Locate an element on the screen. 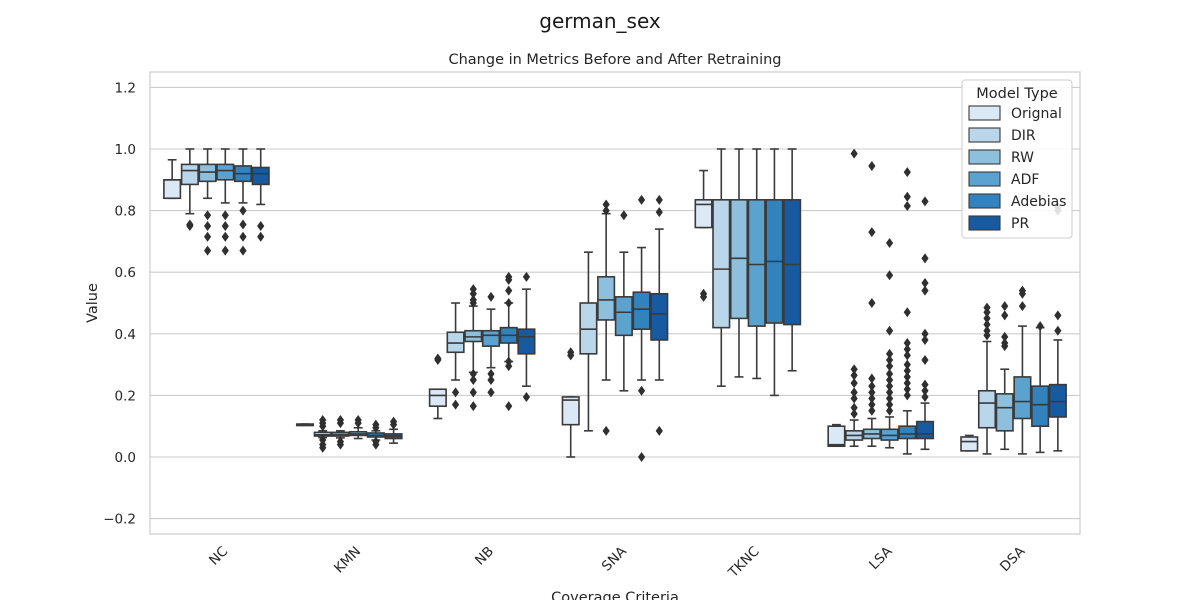 Image resolution: width=1200 pixels, height=600 pixels. legend: Model Type Orignal DIR RW ADF Adebias PR is located at coordinates (1017, 159).